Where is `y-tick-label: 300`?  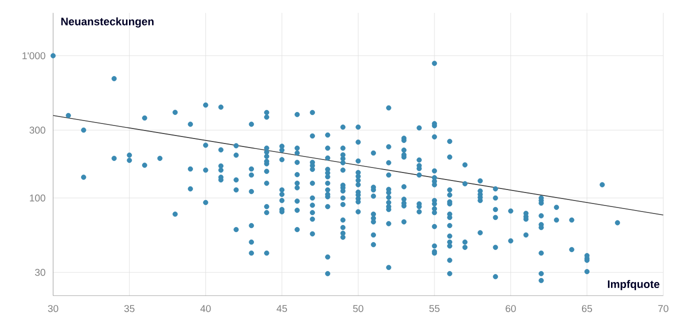
y-tick-label: 300 is located at coordinates (38, 130).